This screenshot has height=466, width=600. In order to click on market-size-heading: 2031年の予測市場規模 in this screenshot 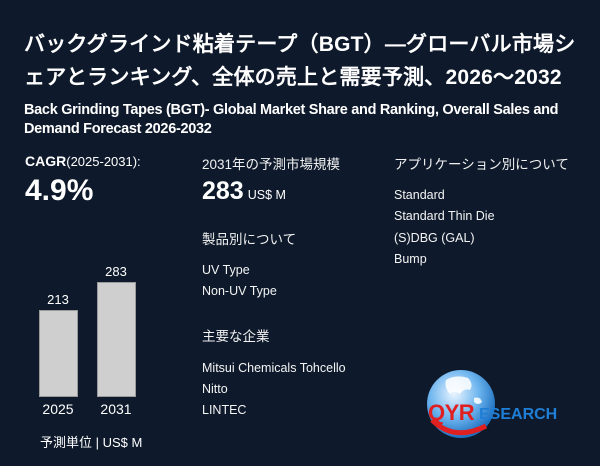, I will do `click(271, 164)`.